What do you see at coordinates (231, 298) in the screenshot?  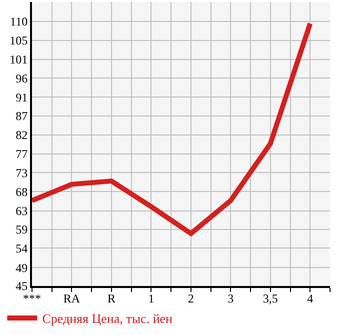 I see `x-tick-label: 3` at bounding box center [231, 298].